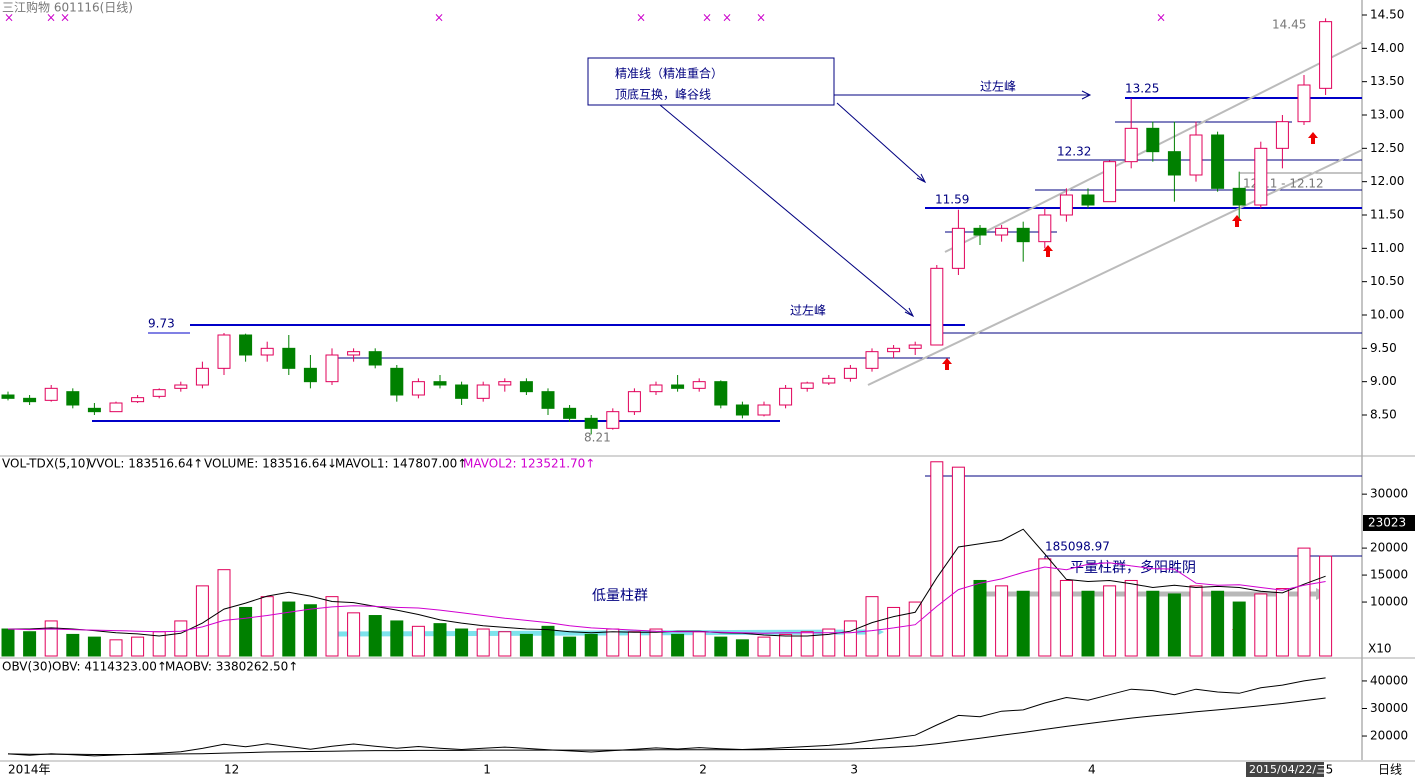 The width and height of the screenshot is (1415, 777). Describe the element at coordinates (1380, 649) in the screenshot. I see `scale-label: X10` at that location.